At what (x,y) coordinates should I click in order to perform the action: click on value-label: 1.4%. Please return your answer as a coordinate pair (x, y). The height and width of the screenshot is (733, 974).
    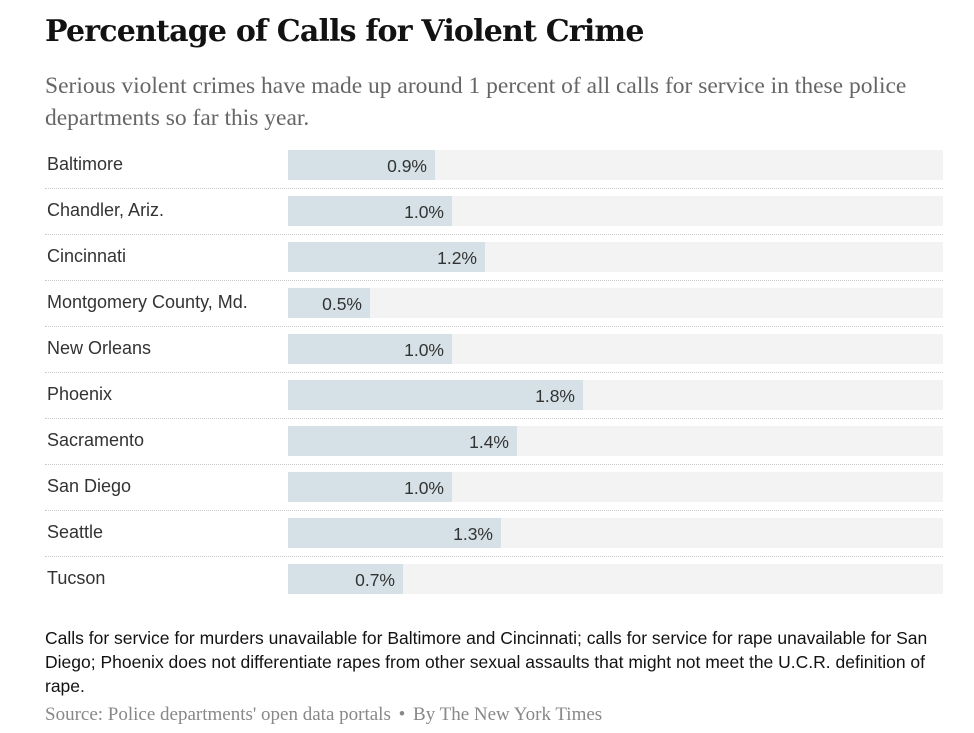
    Looking at the image, I should click on (489, 442).